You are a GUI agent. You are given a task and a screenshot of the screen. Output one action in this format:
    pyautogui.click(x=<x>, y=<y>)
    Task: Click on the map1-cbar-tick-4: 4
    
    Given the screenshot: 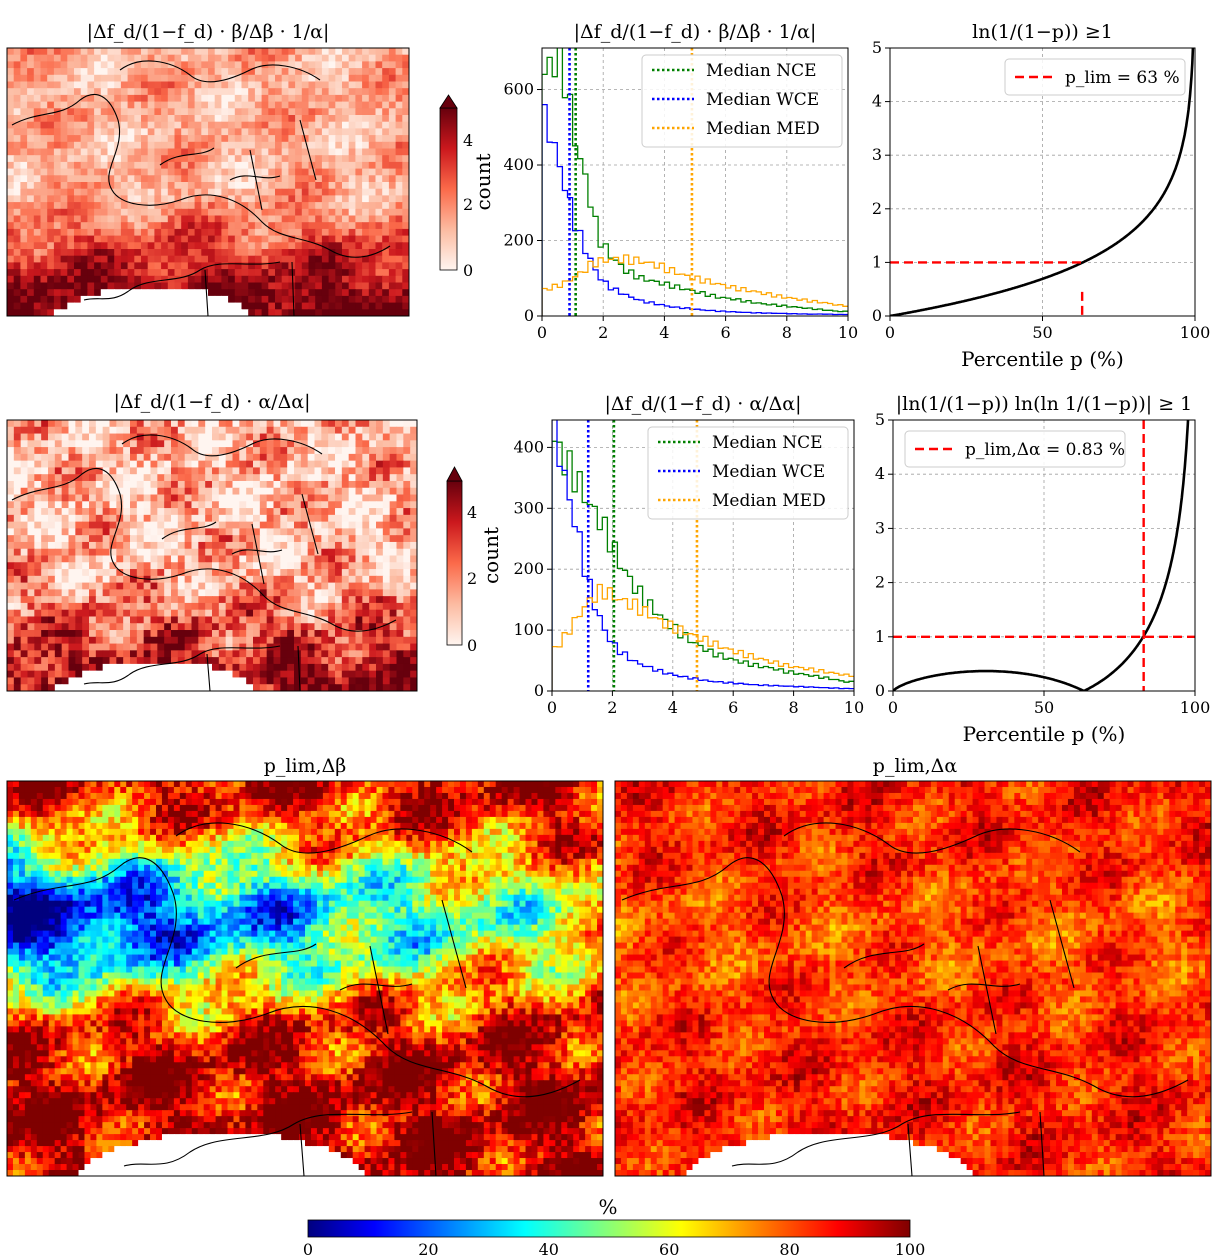 What is the action you would take?
    pyautogui.click(x=468, y=140)
    